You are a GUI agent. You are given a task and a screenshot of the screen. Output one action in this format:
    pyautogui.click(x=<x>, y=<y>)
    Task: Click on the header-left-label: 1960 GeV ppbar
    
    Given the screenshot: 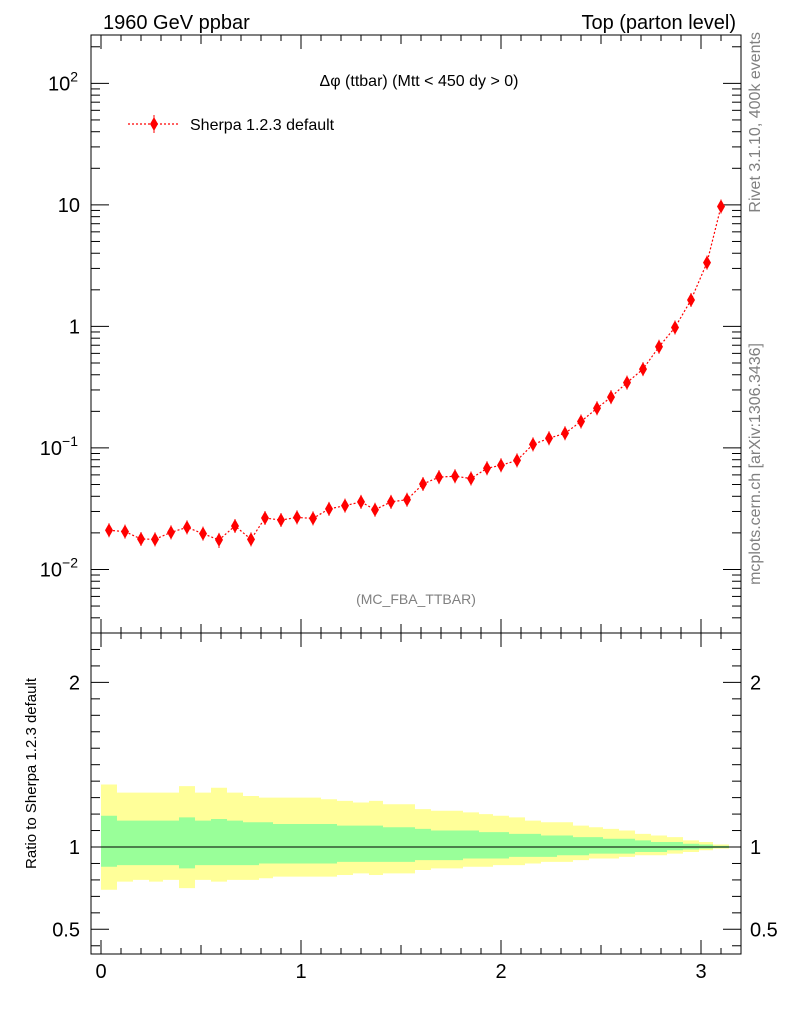 What is the action you would take?
    pyautogui.click(x=176, y=23)
    